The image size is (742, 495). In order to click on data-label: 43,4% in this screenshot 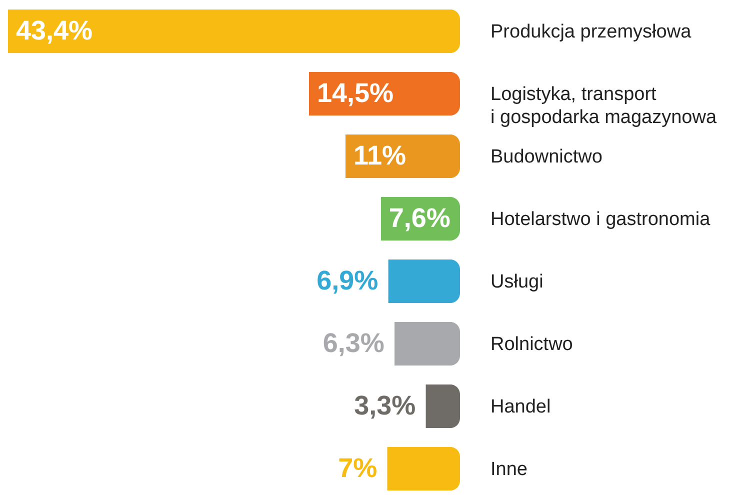, I will do `click(54, 30)`.